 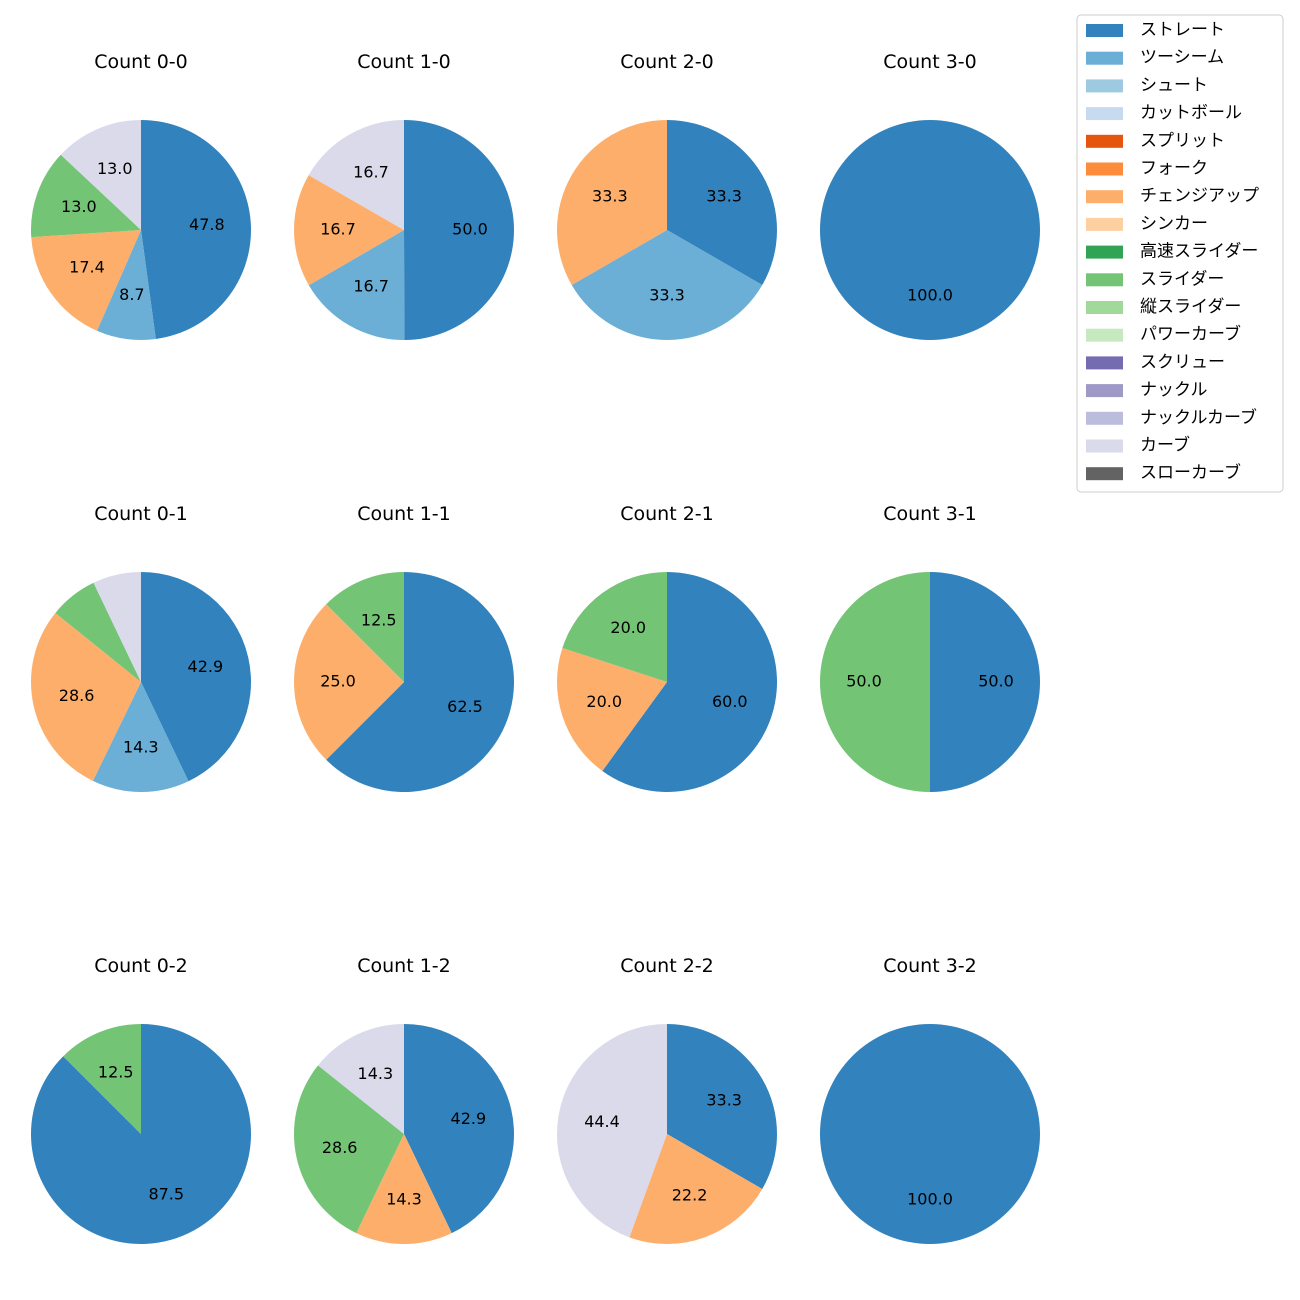 I want to click on pie-chart: Count 1-2 42.9 14.3 28.6 14.3, so click(x=404, y=1099).